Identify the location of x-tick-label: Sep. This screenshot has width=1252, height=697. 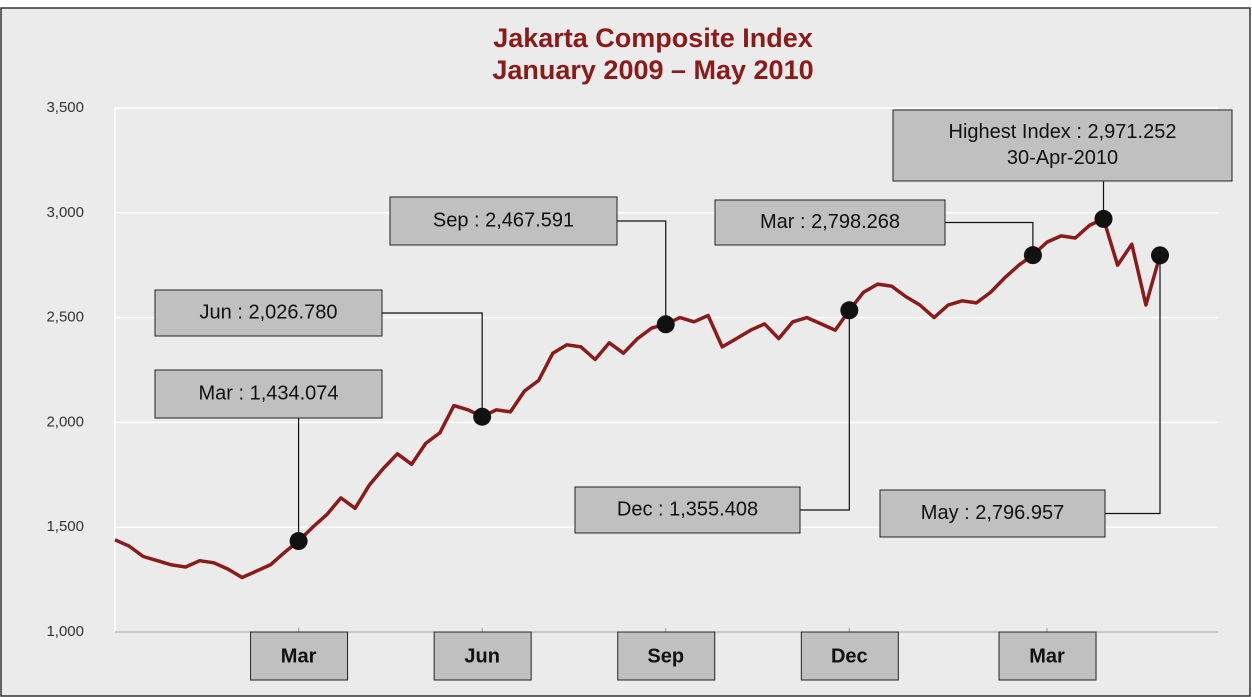
(665, 656).